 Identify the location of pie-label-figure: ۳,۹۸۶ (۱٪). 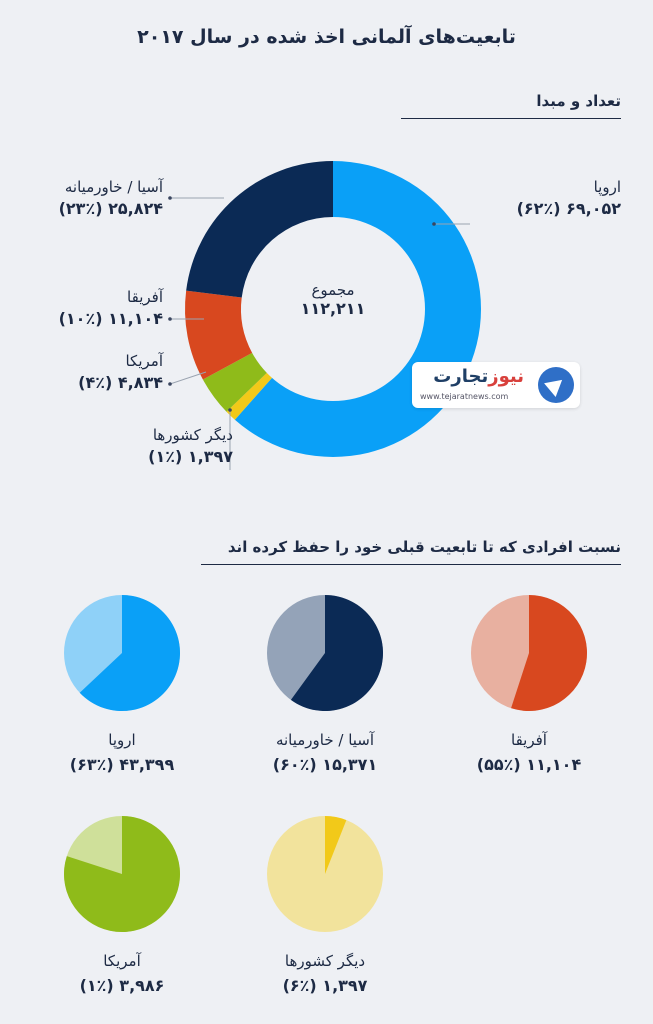
(122, 985).